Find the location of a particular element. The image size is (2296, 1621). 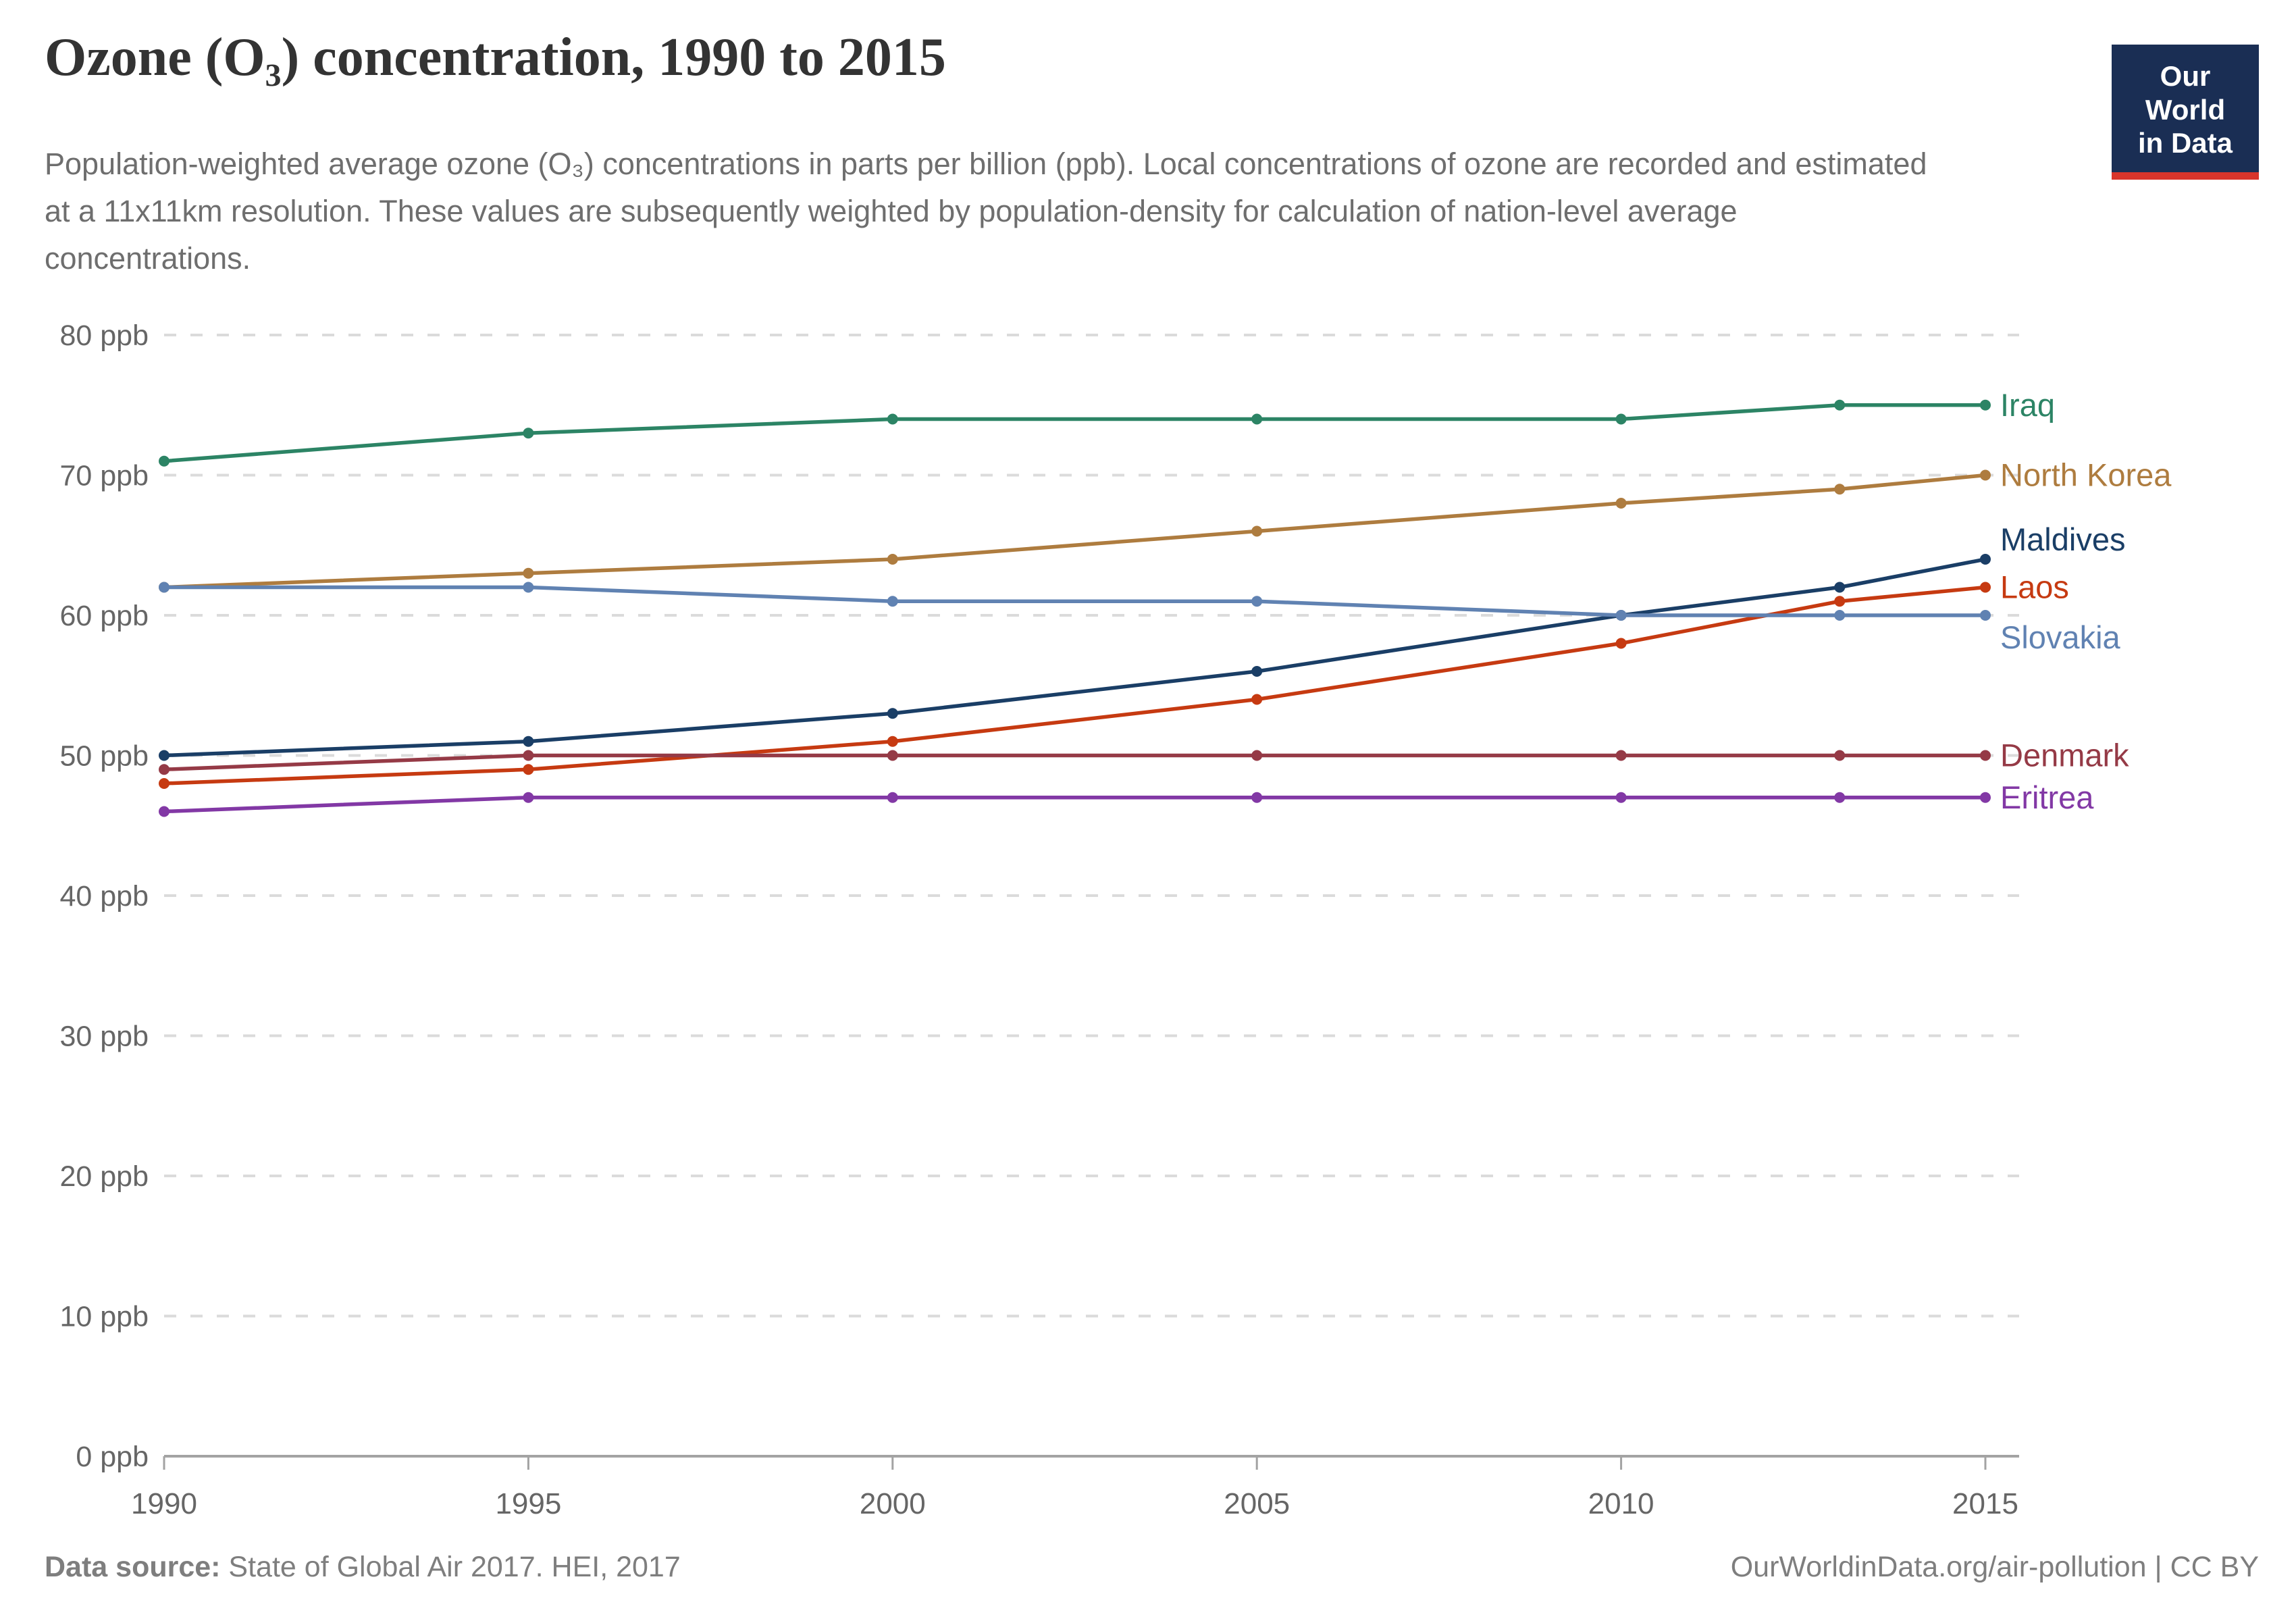

y-tick-label-10: 10 ppb is located at coordinates (104, 1317).